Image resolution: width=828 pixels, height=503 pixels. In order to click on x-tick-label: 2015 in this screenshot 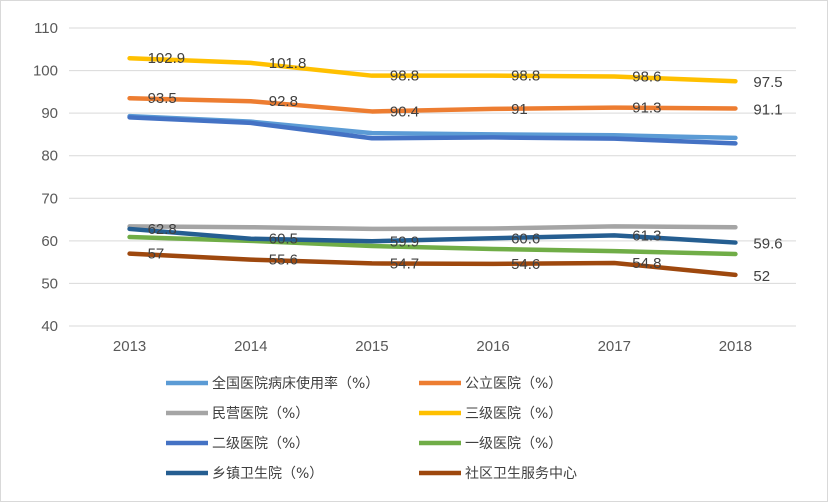, I will do `click(371, 346)`.